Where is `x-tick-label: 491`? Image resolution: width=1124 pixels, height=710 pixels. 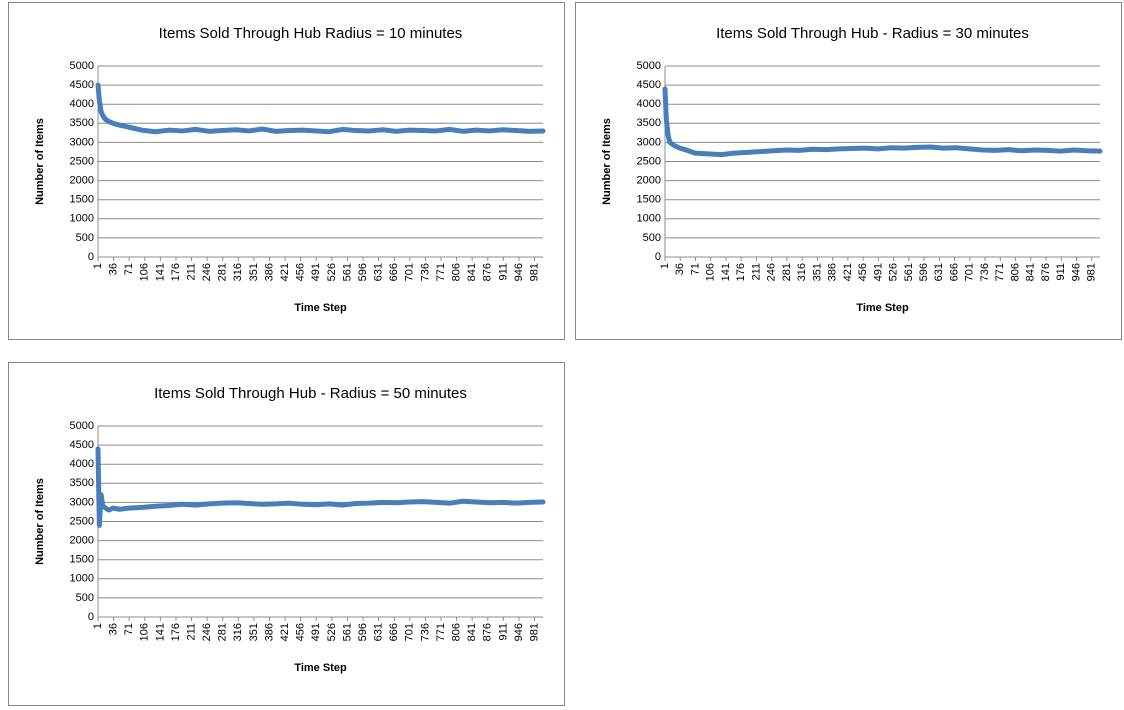
x-tick-label: 491 is located at coordinates (316, 272).